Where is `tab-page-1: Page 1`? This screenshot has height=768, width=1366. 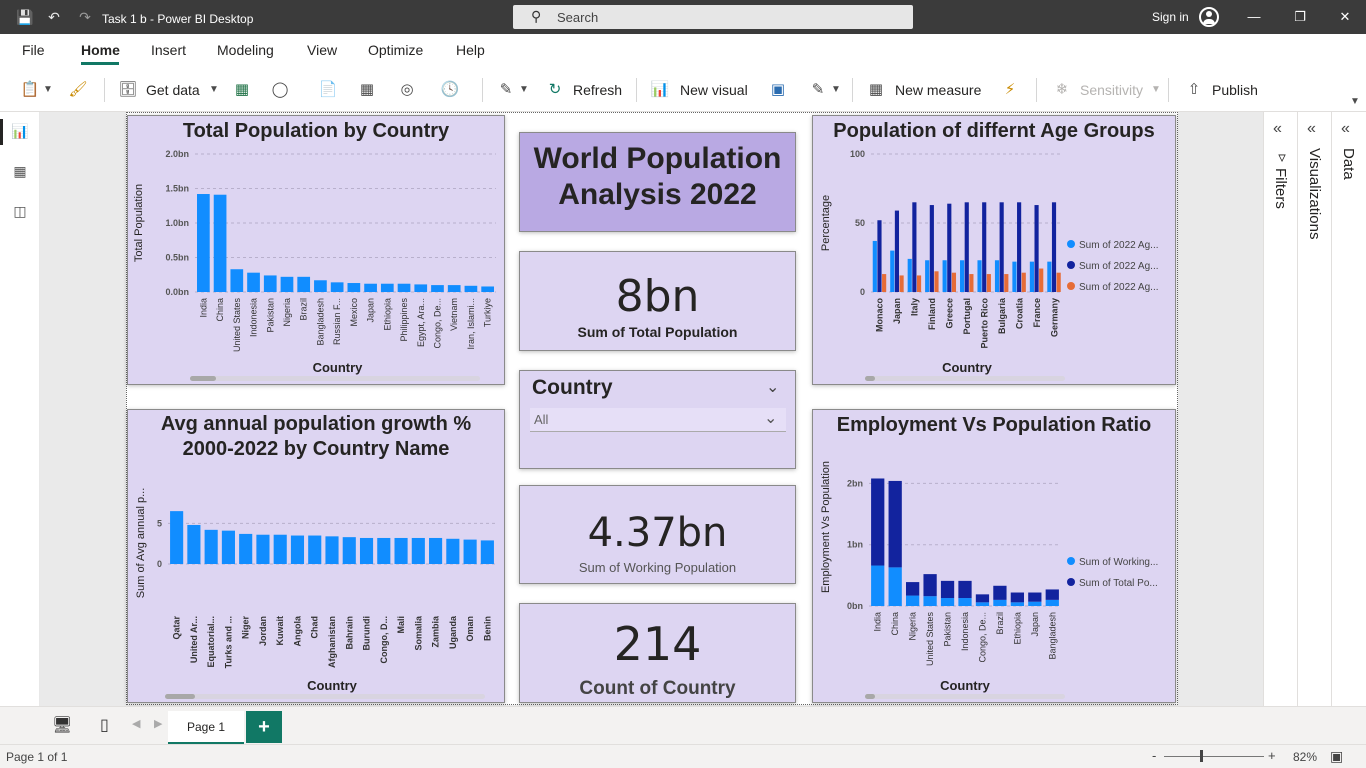 tab-page-1: Page 1 is located at coordinates (206, 728).